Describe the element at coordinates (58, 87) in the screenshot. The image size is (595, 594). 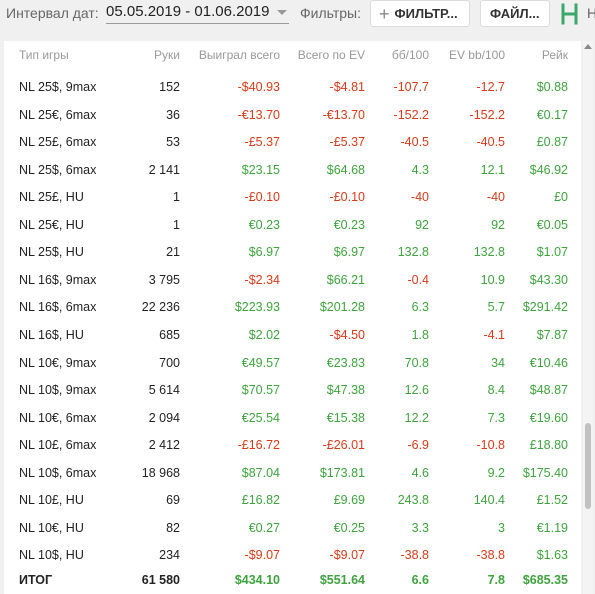
I see `cell-game-type: NL 25$, 9max` at that location.